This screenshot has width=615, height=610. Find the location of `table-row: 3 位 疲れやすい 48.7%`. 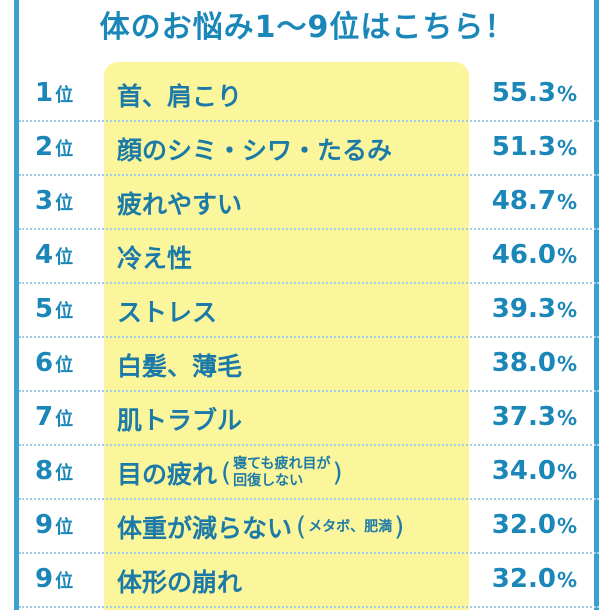

table-row: 3 位 疲れやすい 48.7% is located at coordinates (309, 203).